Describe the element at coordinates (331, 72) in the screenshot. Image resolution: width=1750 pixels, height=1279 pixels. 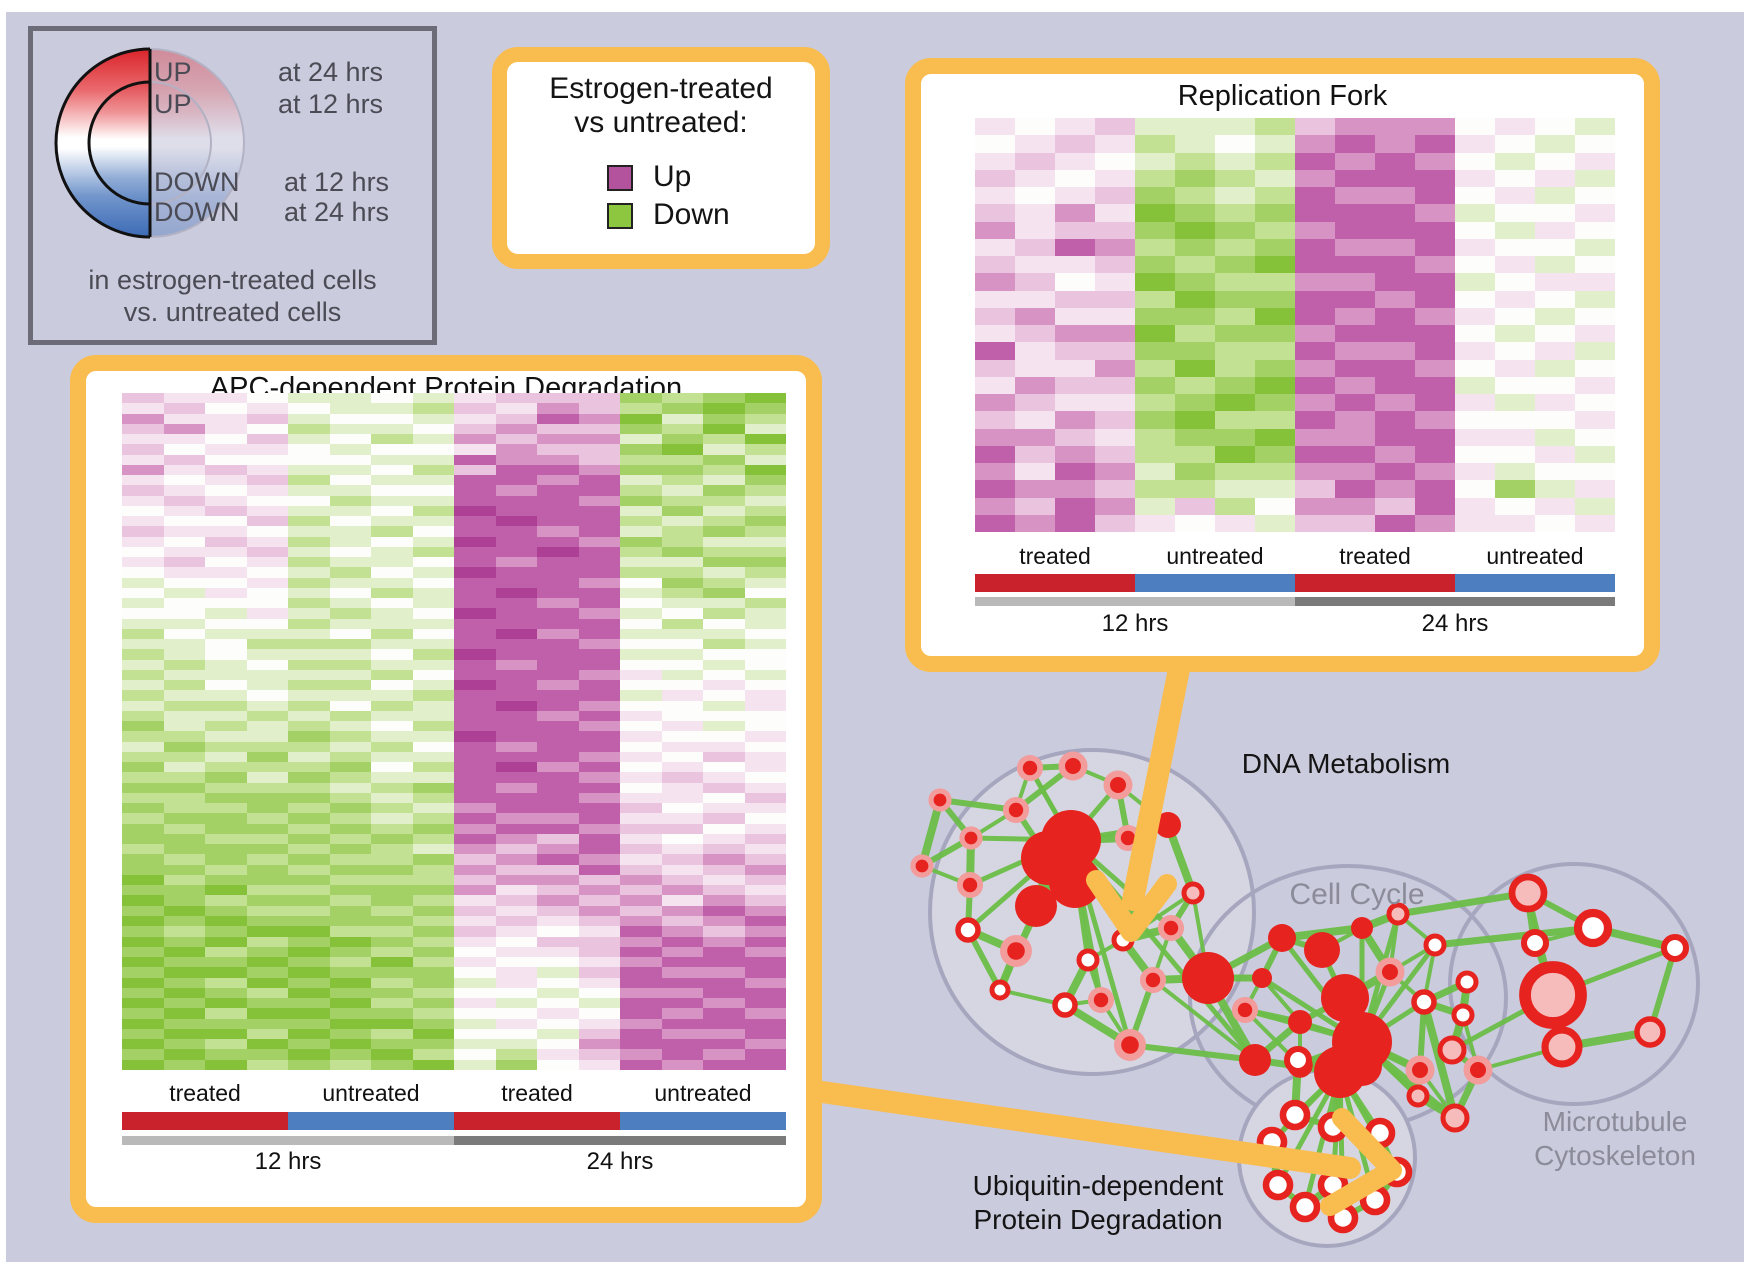
I see `ring-legend-up24-time: at 24 hrs` at that location.